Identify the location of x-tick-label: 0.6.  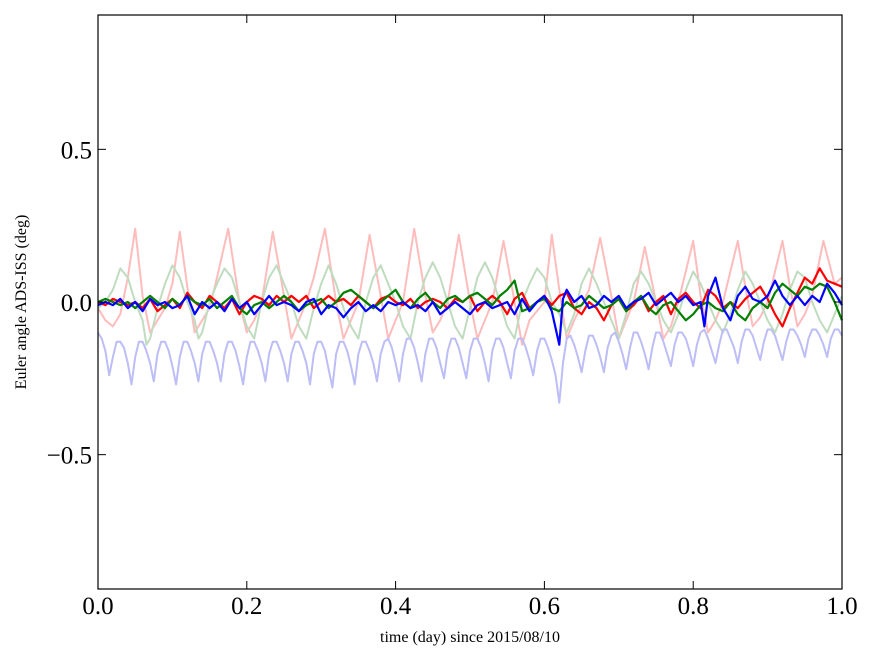
(544, 606).